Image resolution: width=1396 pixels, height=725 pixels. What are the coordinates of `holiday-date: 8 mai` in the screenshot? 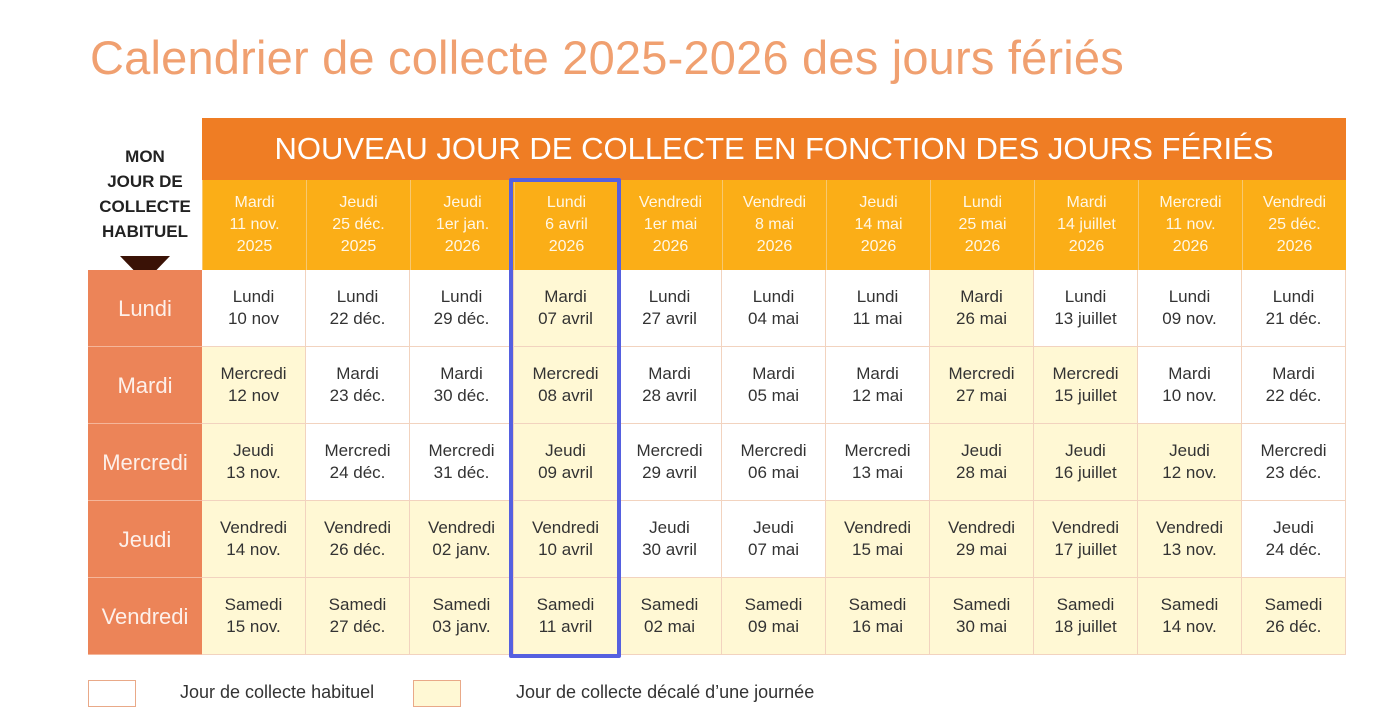 It's located at (774, 224).